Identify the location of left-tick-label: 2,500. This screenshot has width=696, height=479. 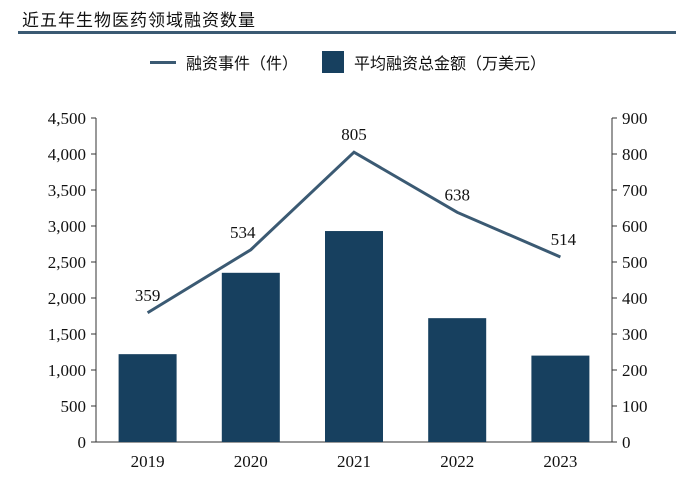
(67, 262).